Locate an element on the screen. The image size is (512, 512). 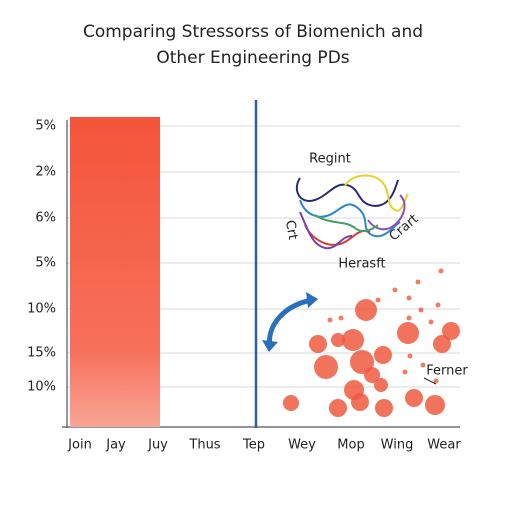
x-tick-label: Mop is located at coordinates (350, 445).